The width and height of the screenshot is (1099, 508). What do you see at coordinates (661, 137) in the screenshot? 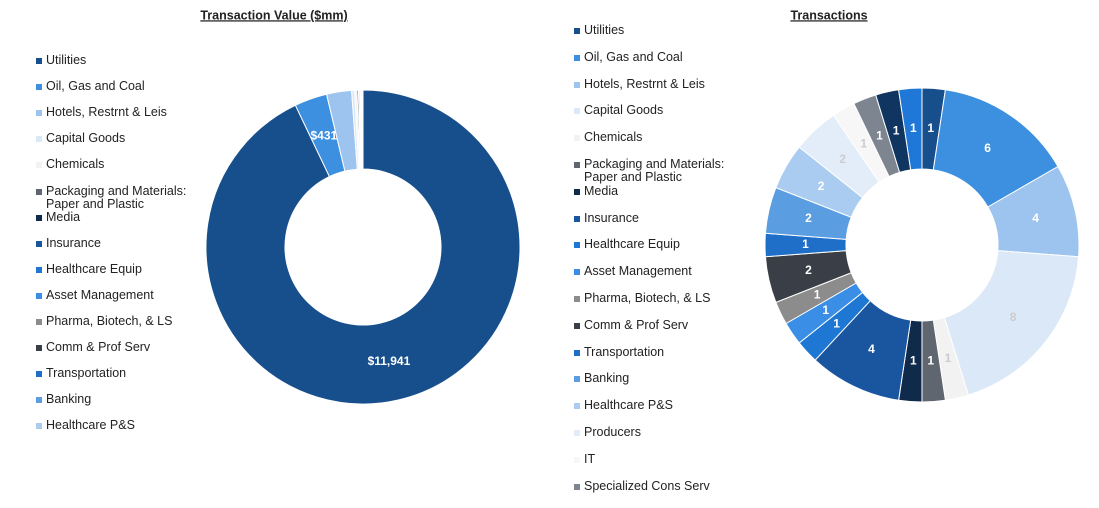
I see `legend-entry: Chemicals` at bounding box center [661, 137].